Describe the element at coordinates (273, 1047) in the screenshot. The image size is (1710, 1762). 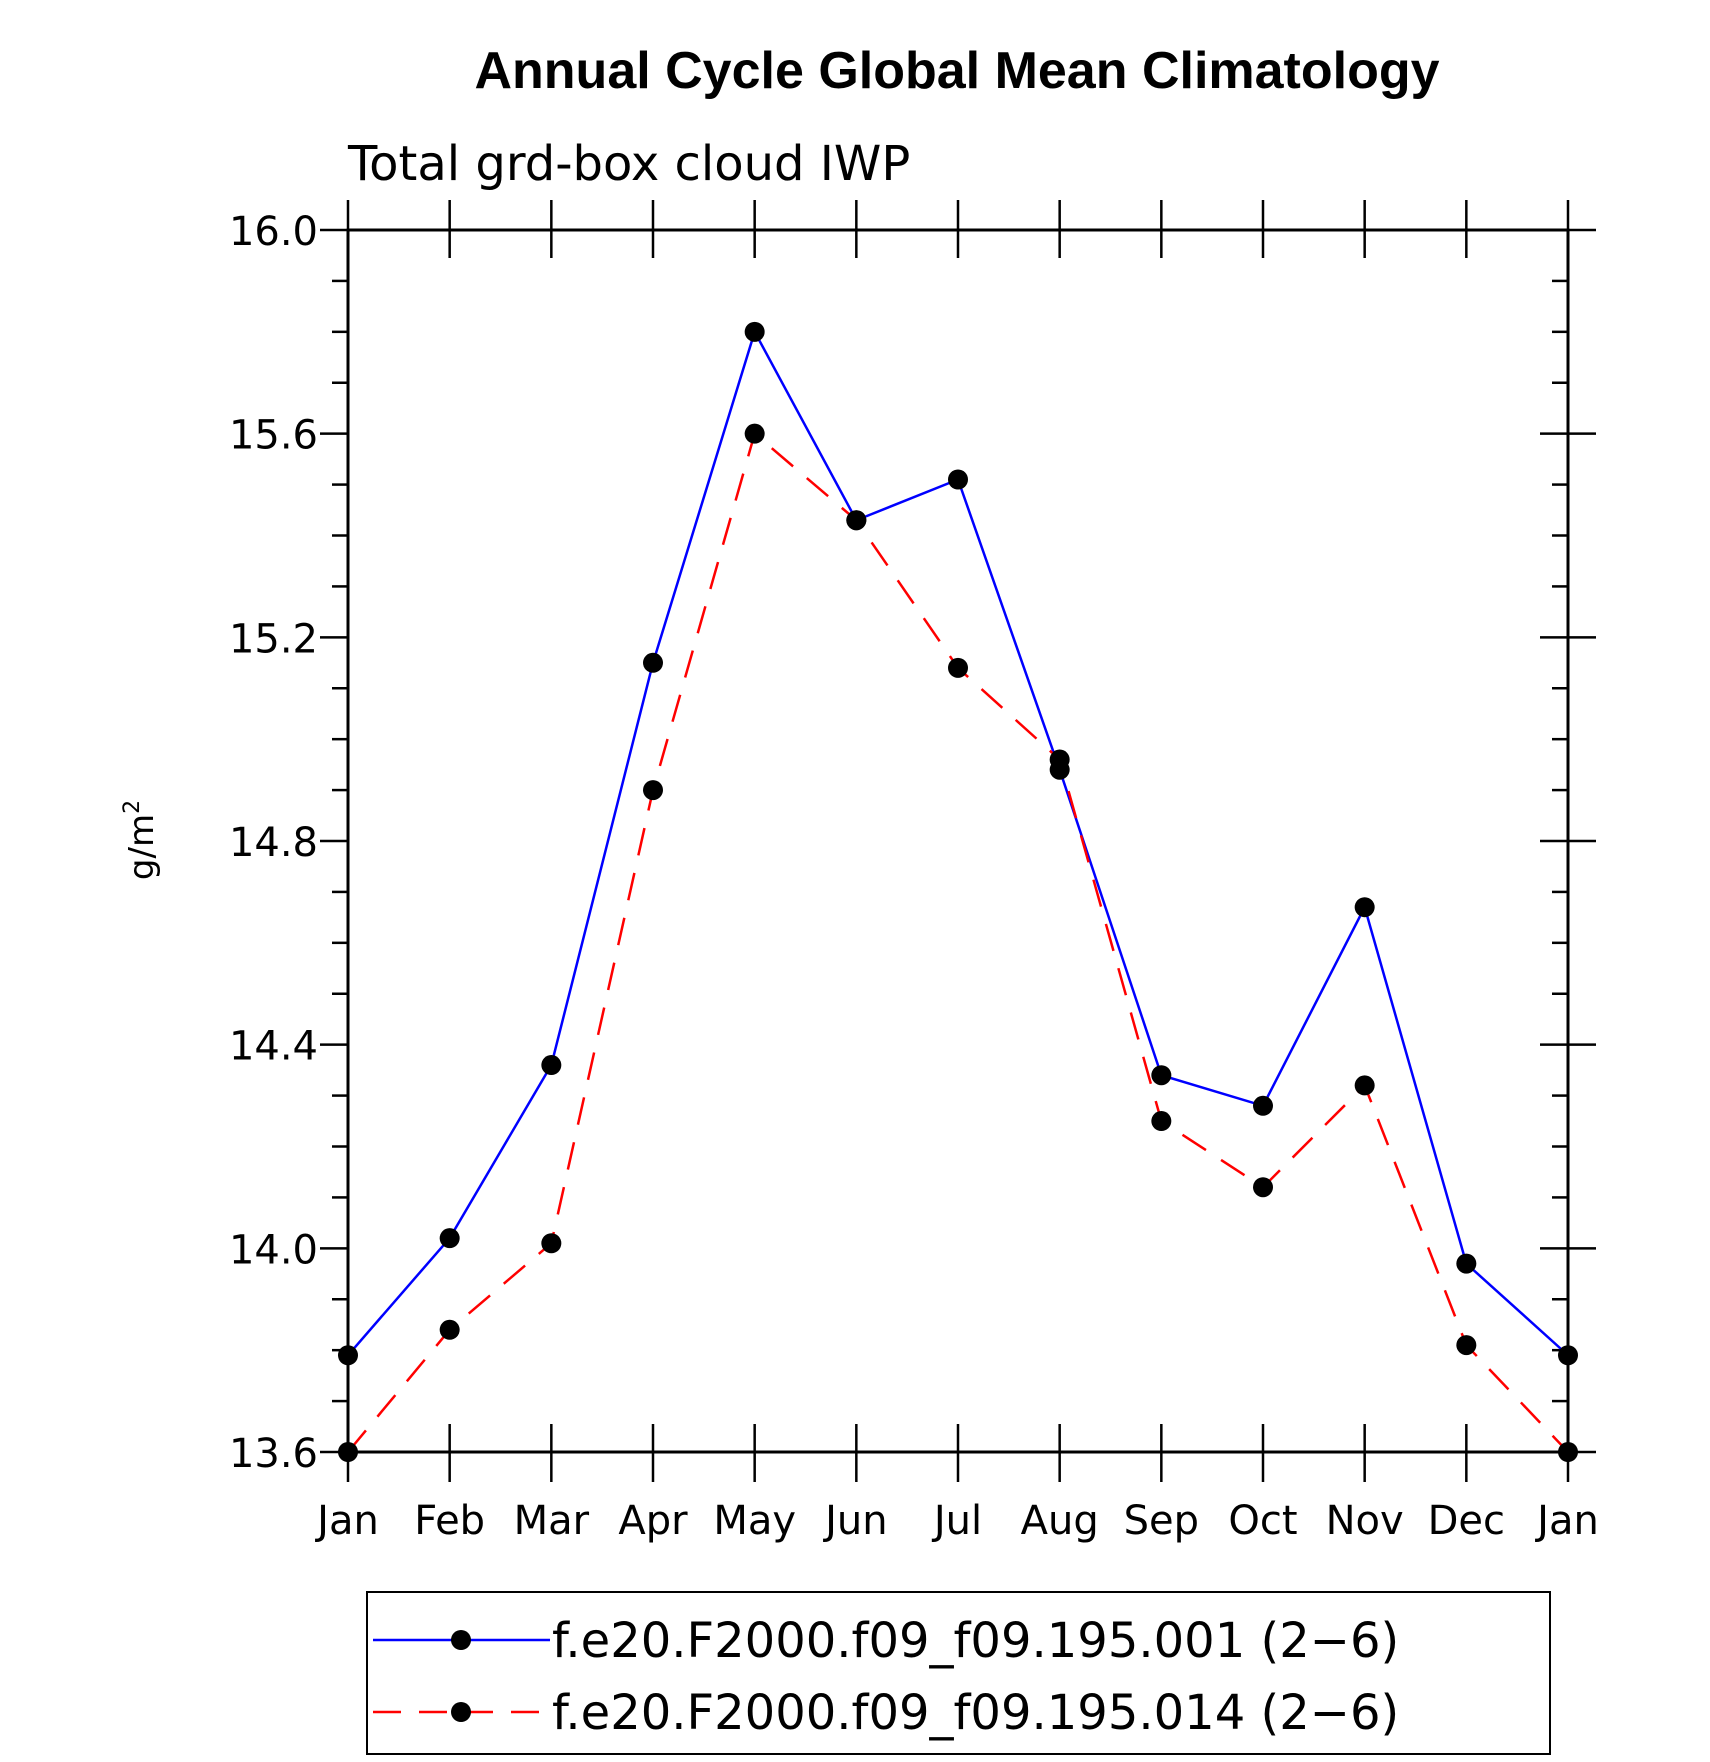
I see `y-tick-label: 14.4` at that location.